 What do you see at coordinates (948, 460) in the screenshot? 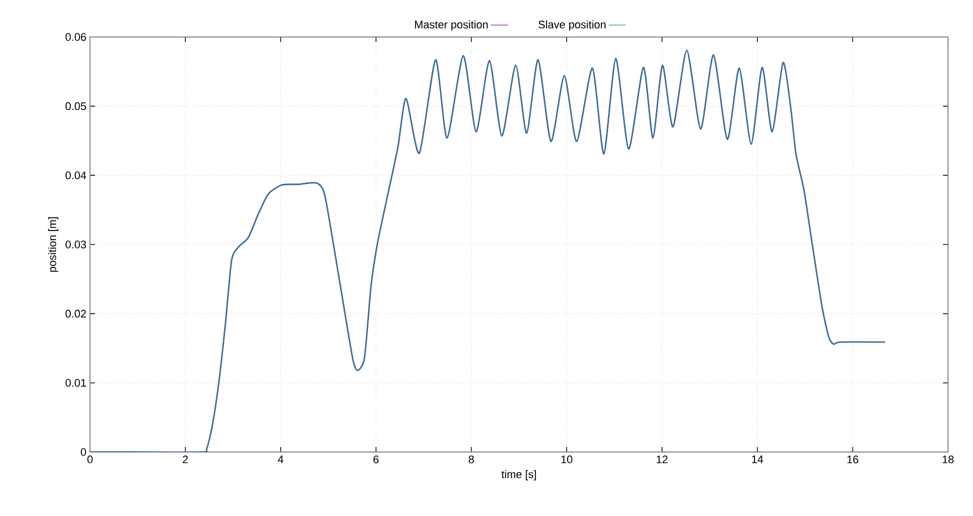
I see `x-tick-label: 18` at bounding box center [948, 460].